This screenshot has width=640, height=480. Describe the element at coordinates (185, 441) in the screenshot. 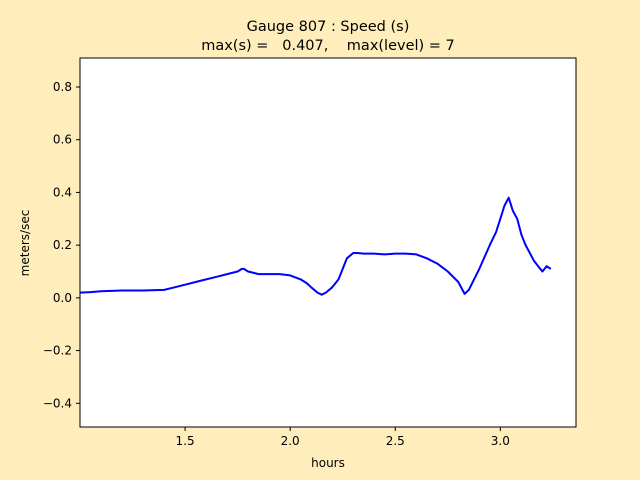

I see `x-tick-label: 1.5` at that location.